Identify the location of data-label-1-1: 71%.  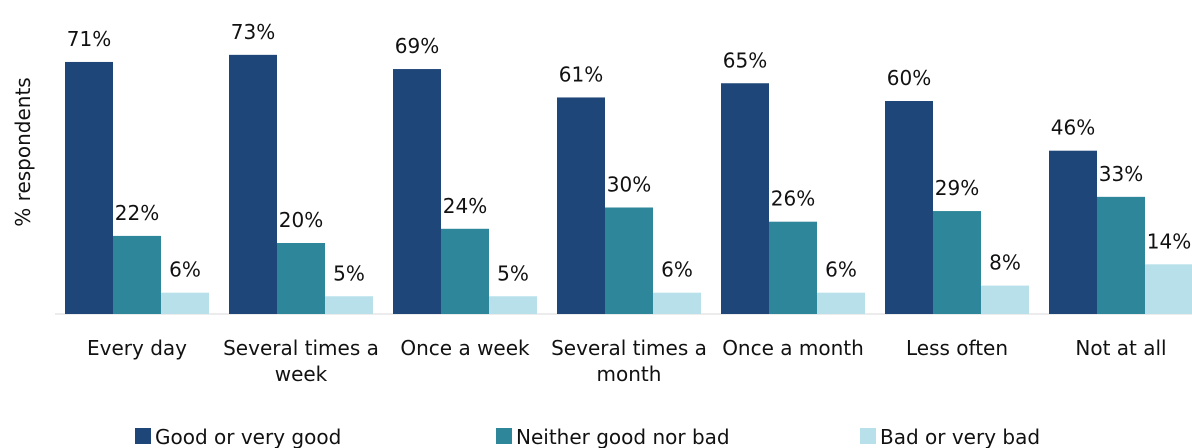
(89, 39).